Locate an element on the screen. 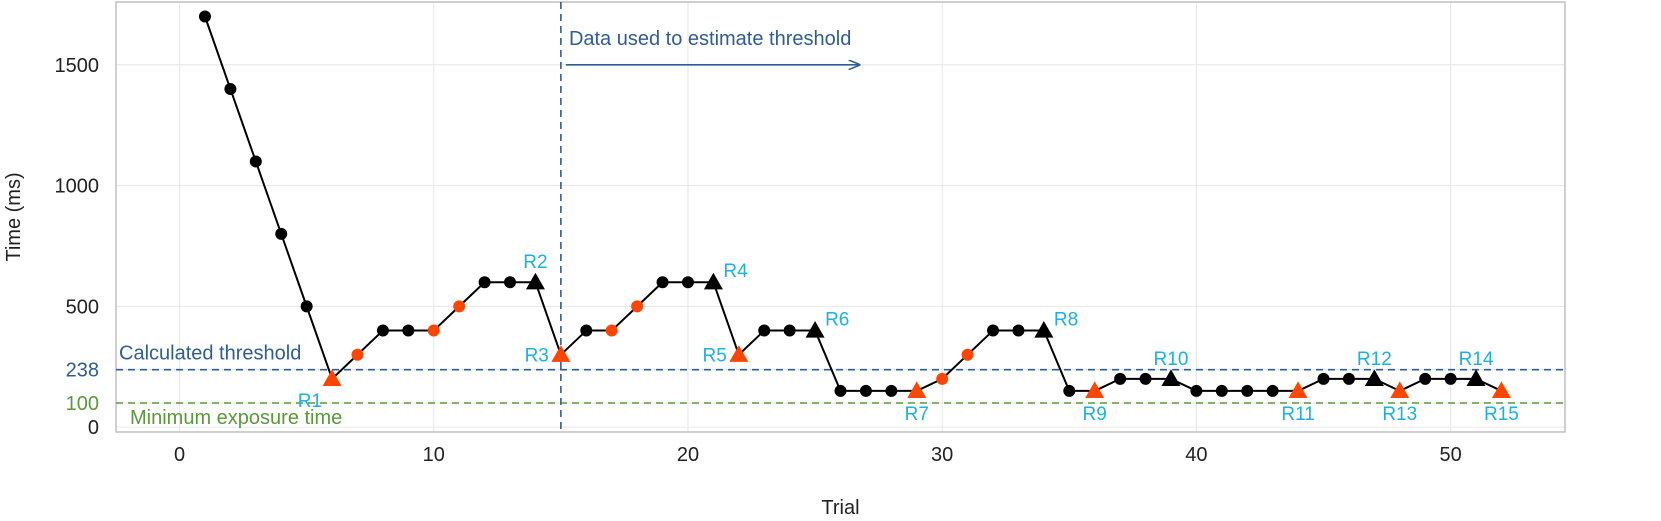 Image resolution: width=1661 pixels, height=521 pixels. x-tick-label: 40 is located at coordinates (1196, 455).